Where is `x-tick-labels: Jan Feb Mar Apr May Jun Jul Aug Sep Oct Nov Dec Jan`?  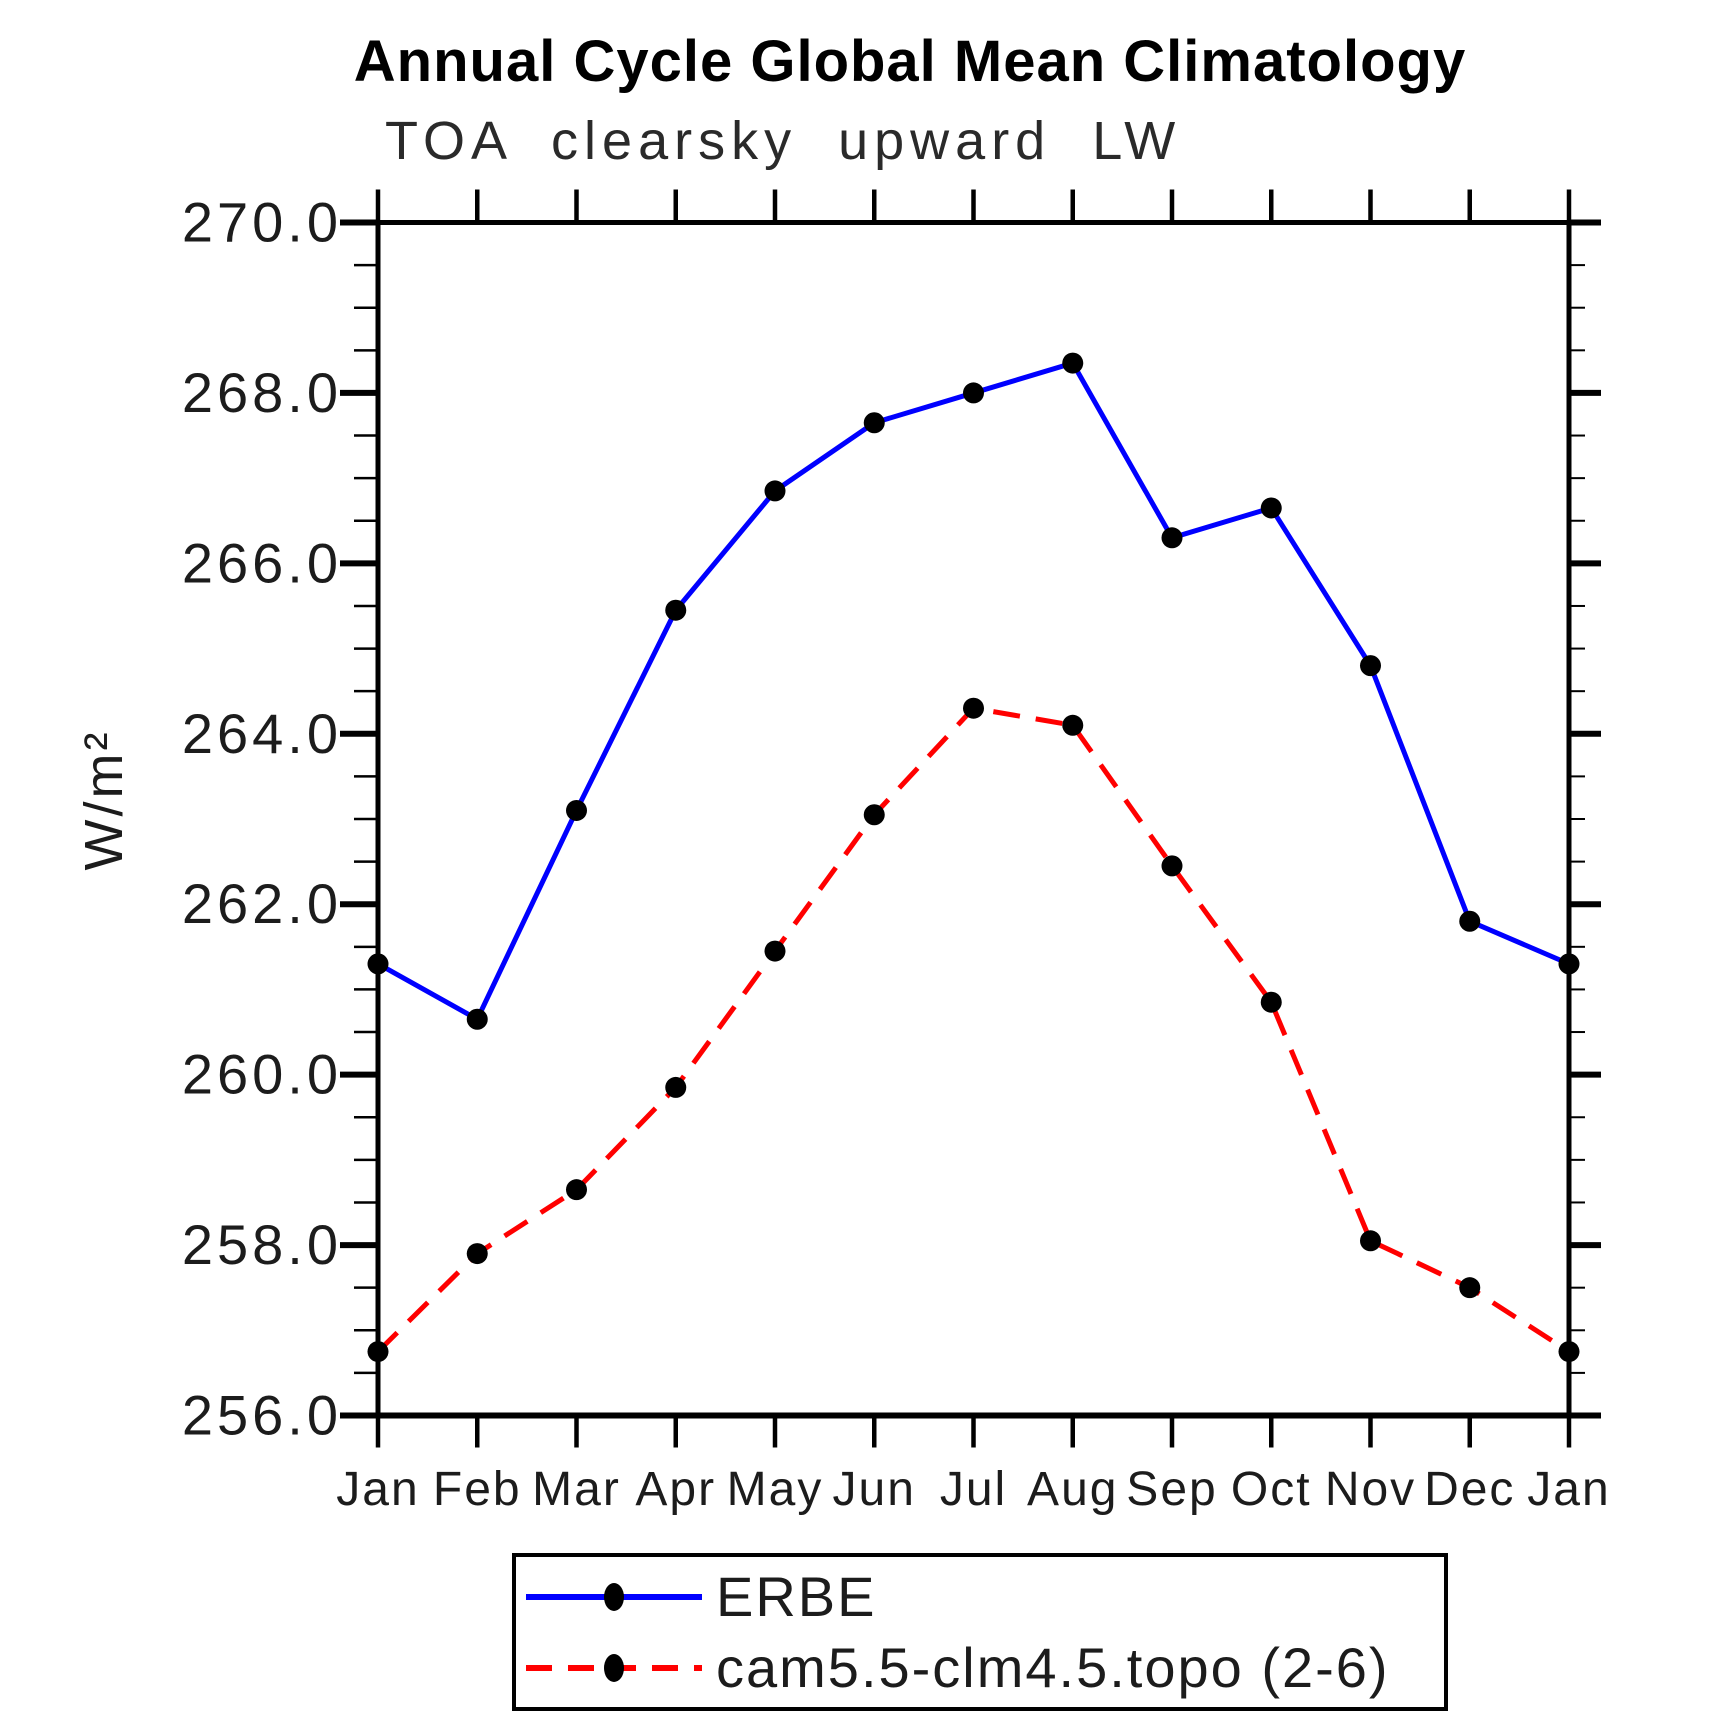 x-tick-labels: Jan Feb Mar Apr May Jun Jul Aug Sep Oct Nov Dec Jan is located at coordinates (973, 1489).